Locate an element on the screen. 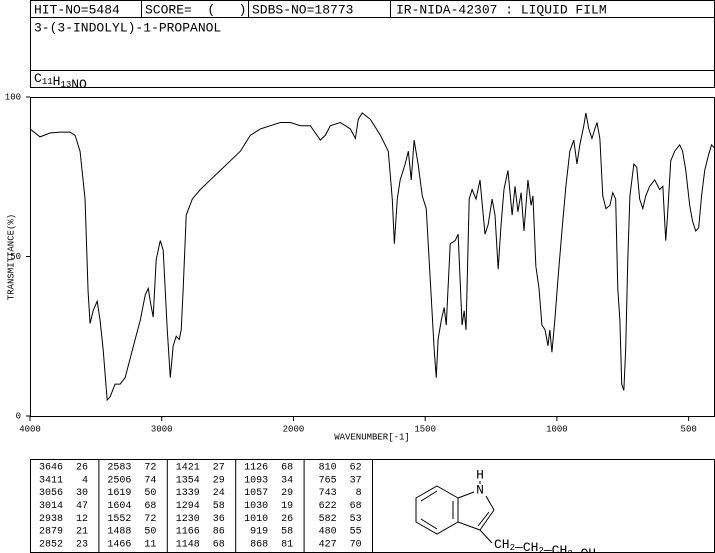 Image resolution: width=715 pixels, height=553 pixels. atom-h: H is located at coordinates (480, 474).